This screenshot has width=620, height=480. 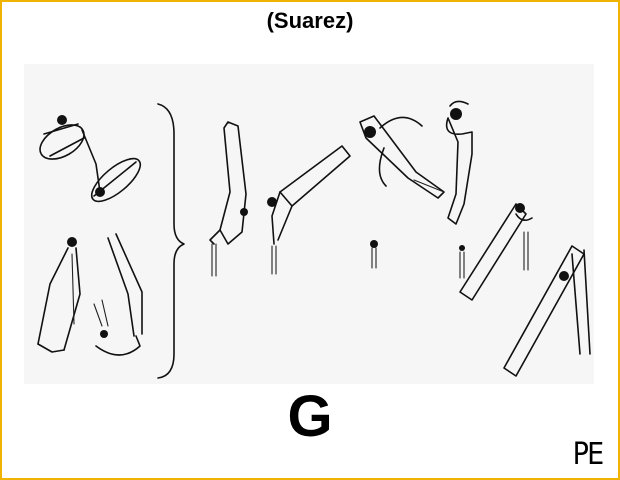 I want to click on prep-figure-top, so click(x=90, y=159).